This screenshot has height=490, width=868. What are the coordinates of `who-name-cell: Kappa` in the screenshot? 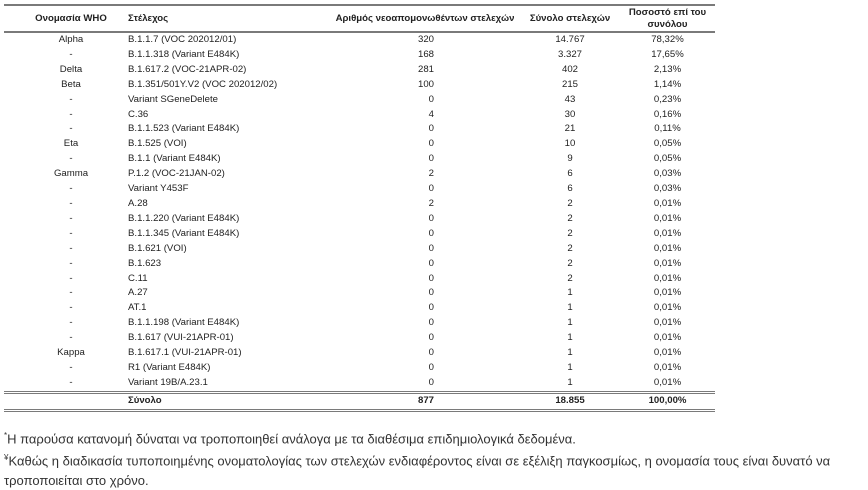 It's located at (71, 353).